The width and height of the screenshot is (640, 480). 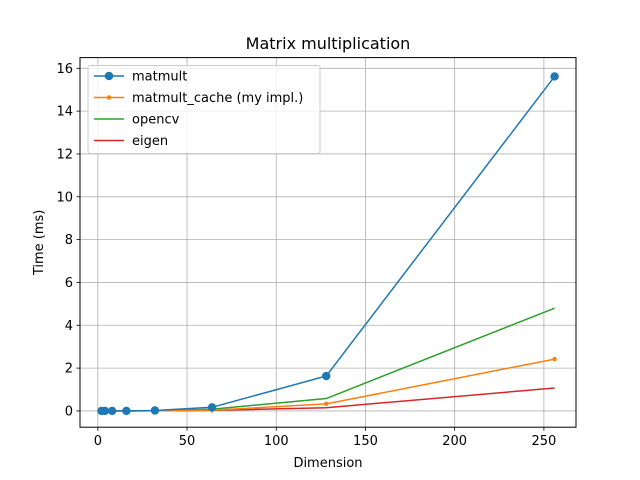 What do you see at coordinates (69, 283) in the screenshot?
I see `y-tick-label: 6` at bounding box center [69, 283].